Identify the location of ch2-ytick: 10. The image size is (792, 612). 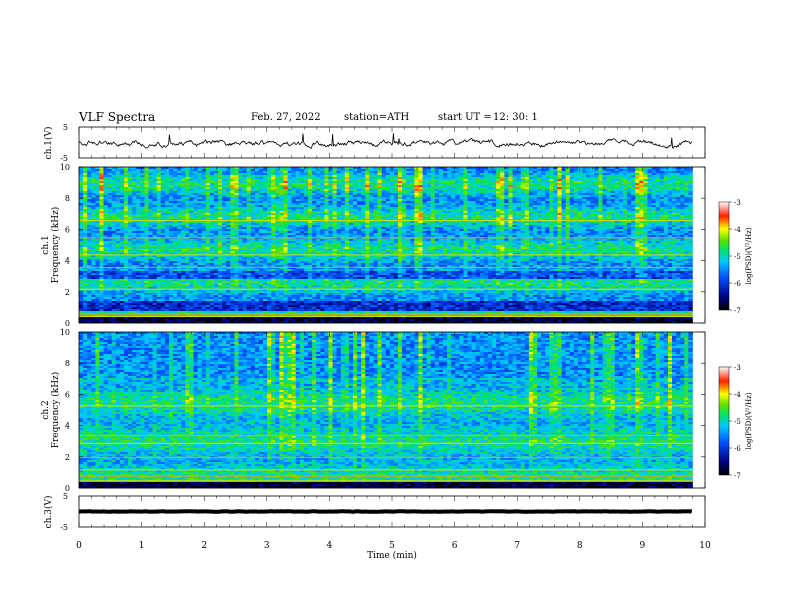
(65, 332).